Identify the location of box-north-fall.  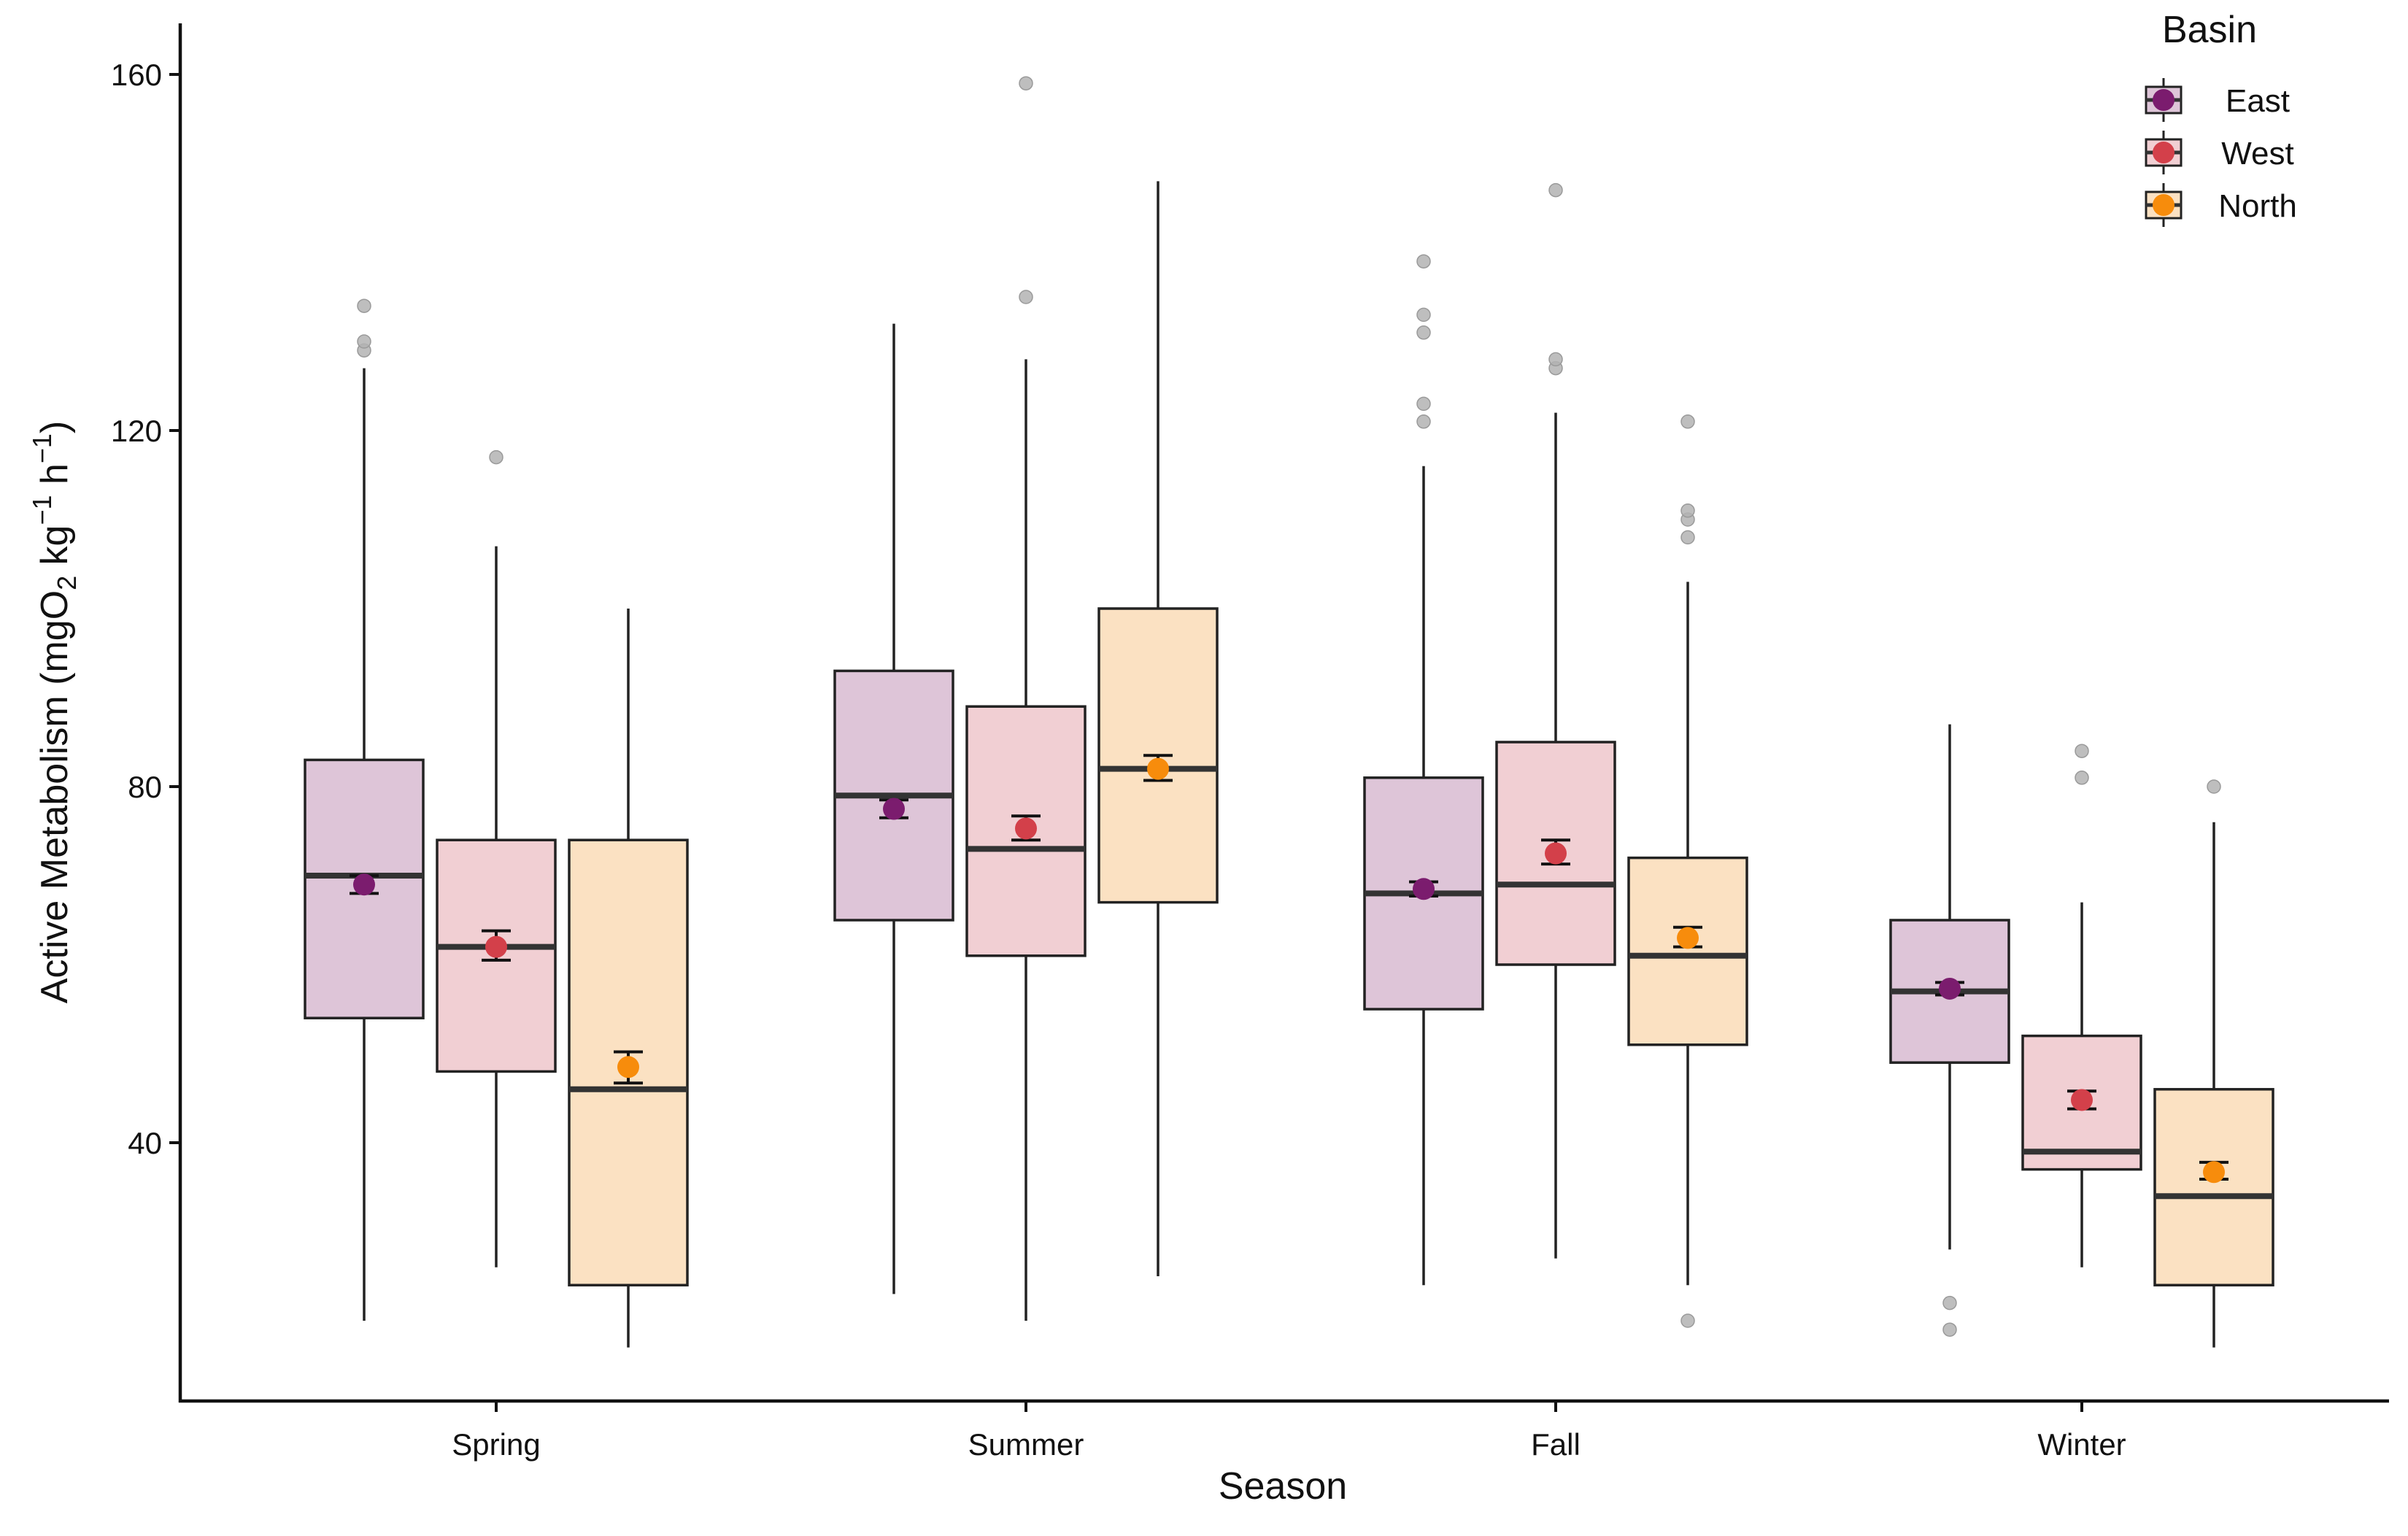
(1687, 871).